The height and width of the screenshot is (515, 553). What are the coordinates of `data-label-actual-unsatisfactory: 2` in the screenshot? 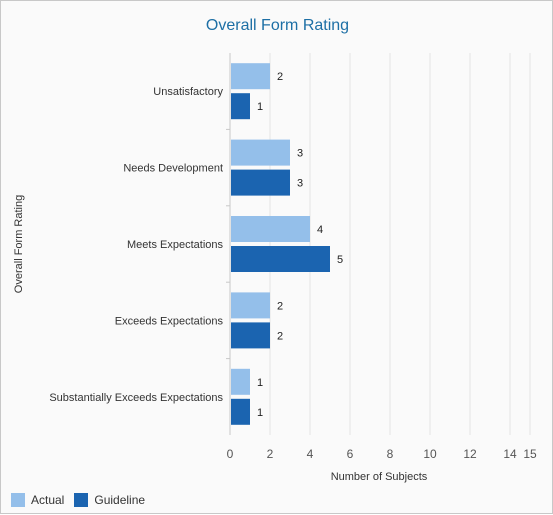 It's located at (280, 77).